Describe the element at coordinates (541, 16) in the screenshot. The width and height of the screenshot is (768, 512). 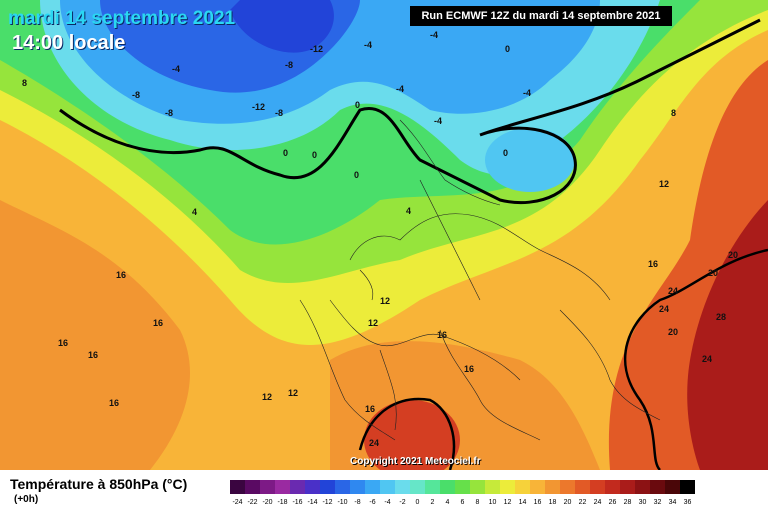
I see `model-run-label: Run ECMWF 12Z du mardi 14 septembre 2021` at that location.